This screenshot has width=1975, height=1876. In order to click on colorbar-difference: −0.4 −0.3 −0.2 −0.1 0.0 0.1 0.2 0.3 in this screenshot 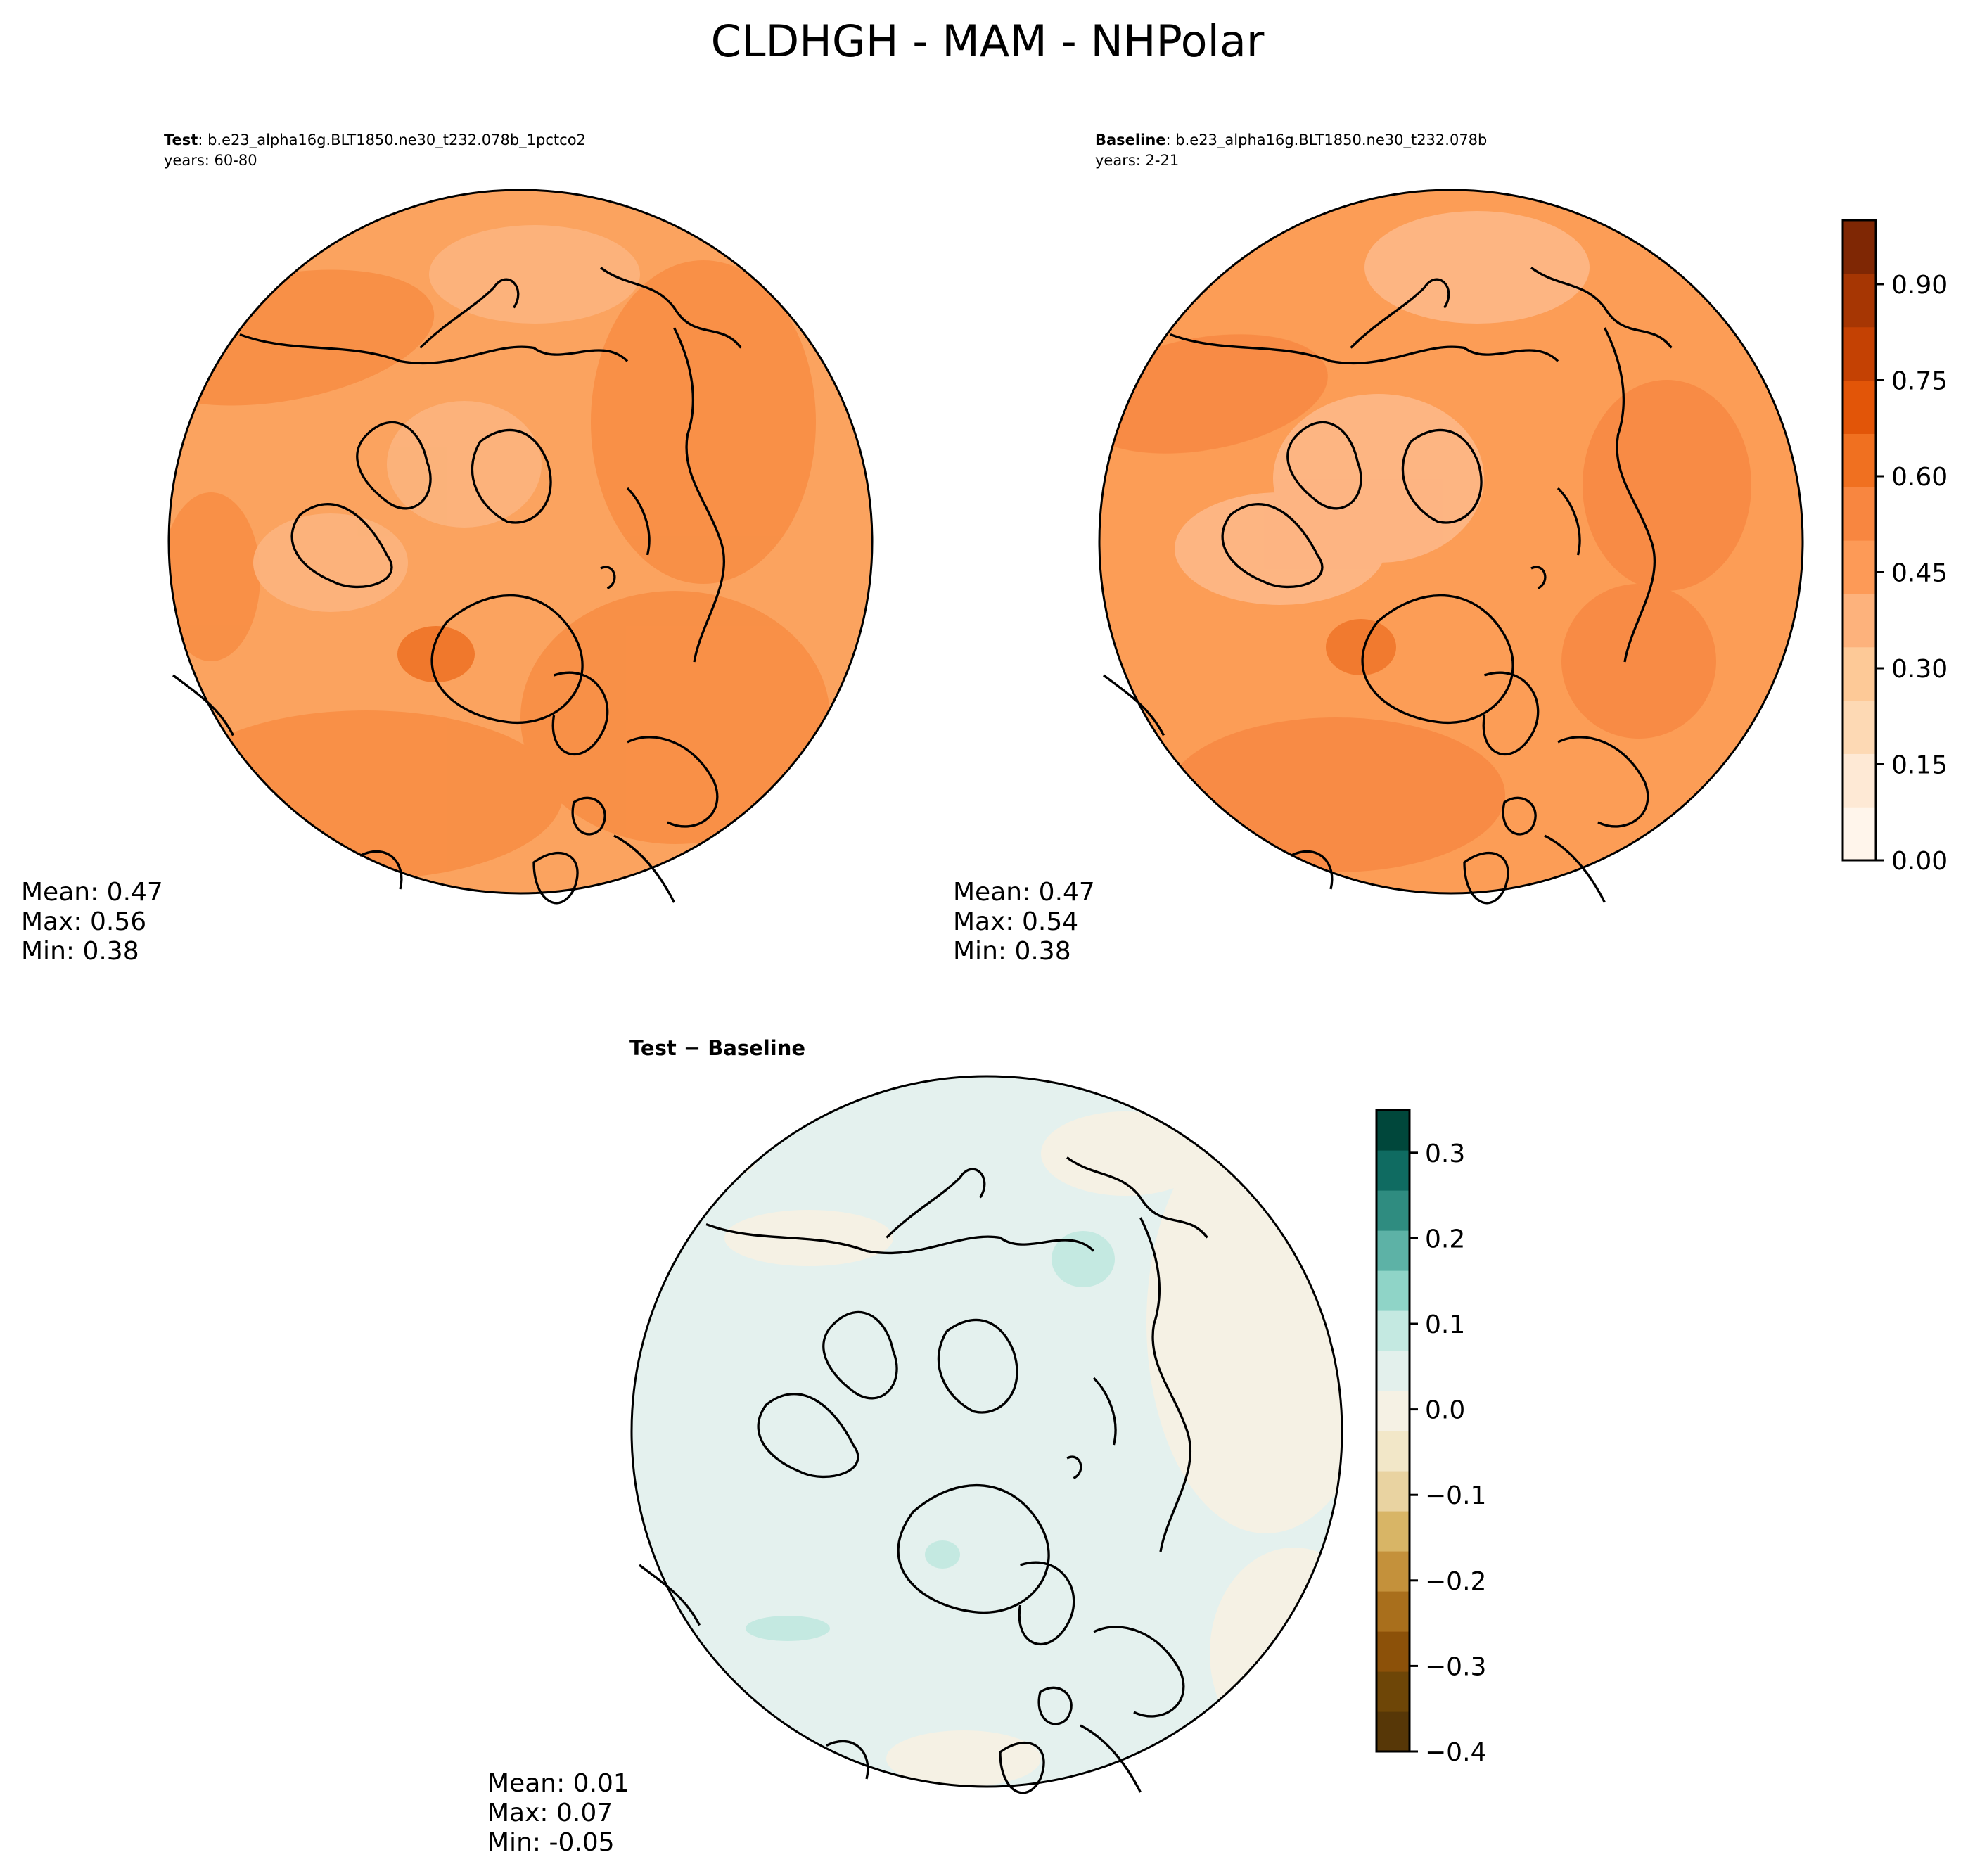, I will do `click(1430, 1438)`.